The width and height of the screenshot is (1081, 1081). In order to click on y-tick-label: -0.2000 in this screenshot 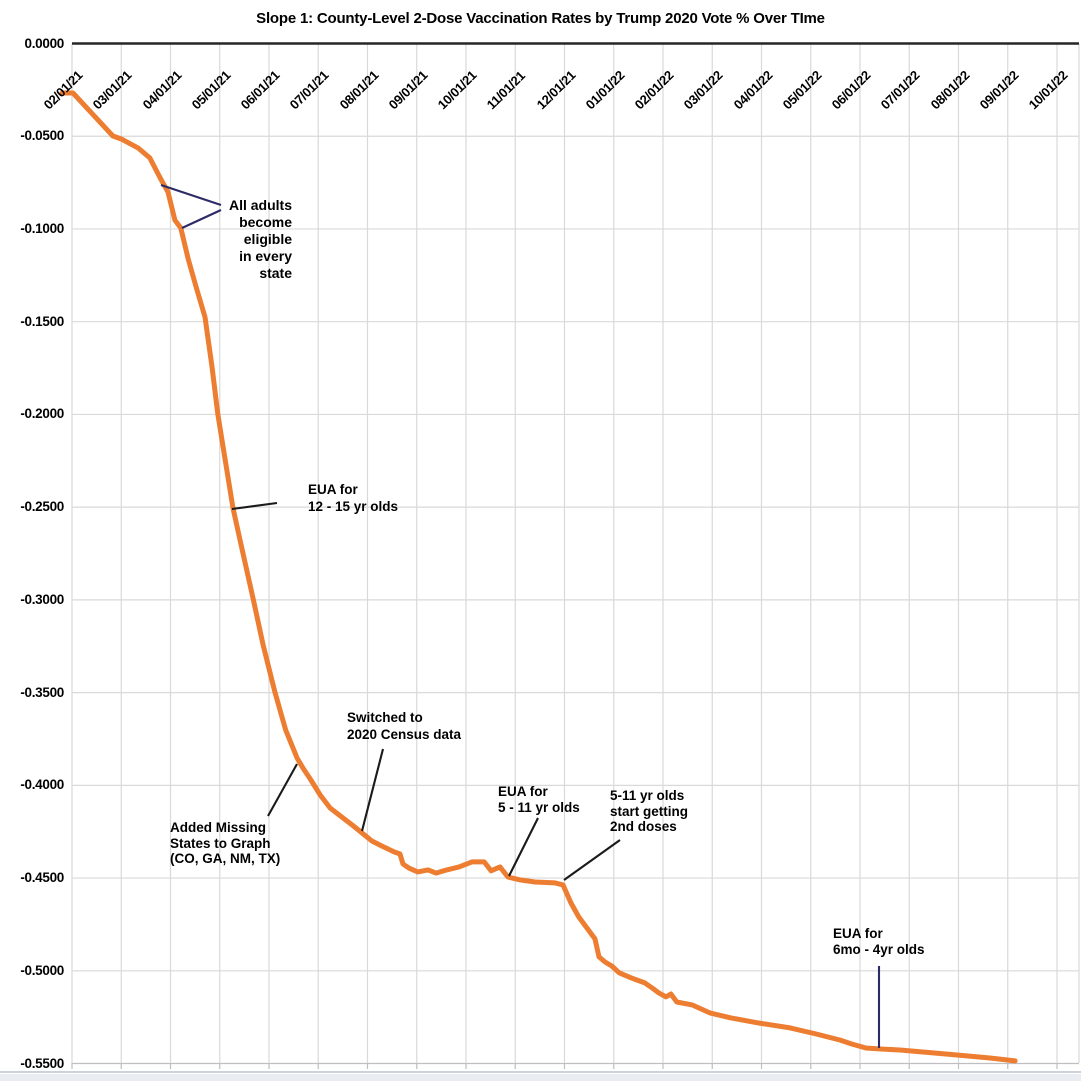, I will do `click(42, 414)`.